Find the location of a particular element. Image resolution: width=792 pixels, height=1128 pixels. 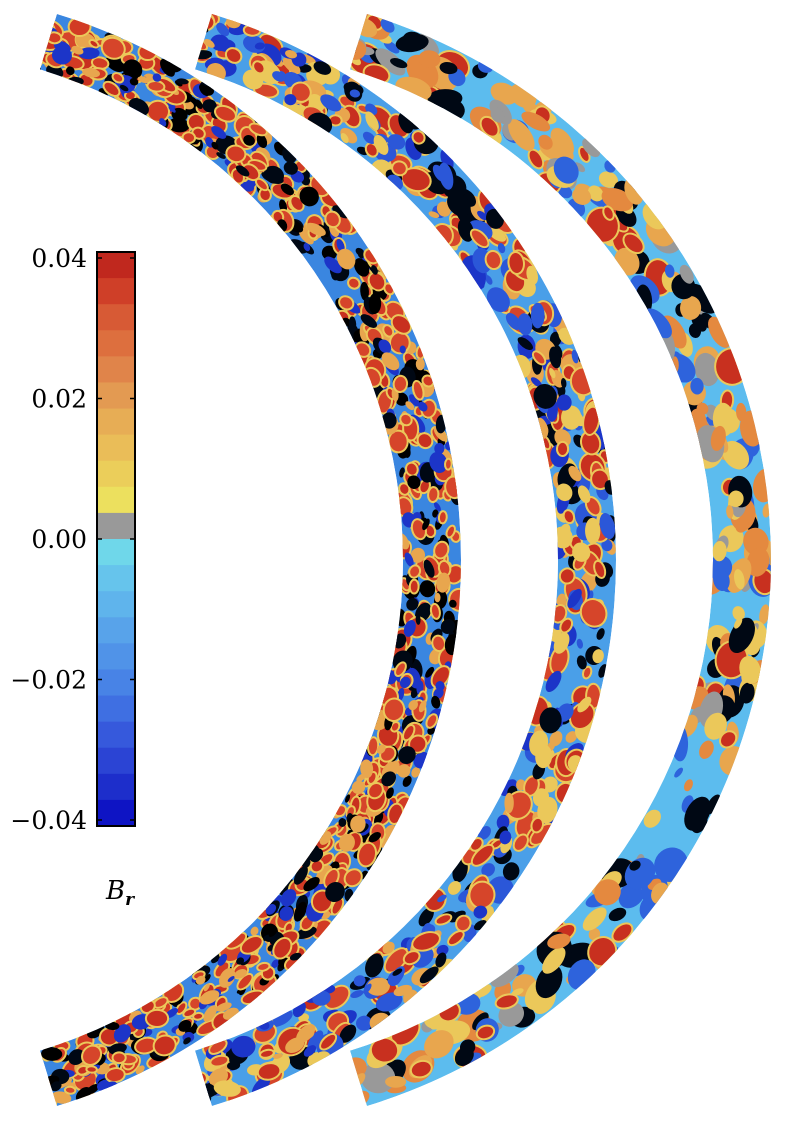

colorbar-tick-label: 0.04 is located at coordinates (59, 258).